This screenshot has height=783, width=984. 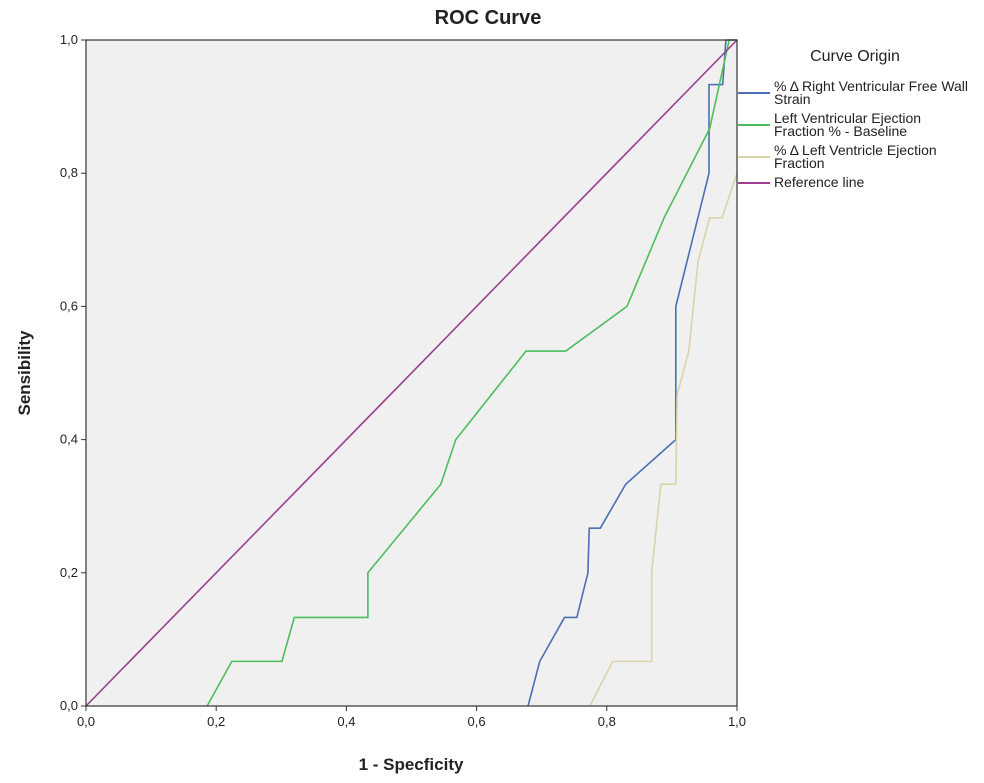 What do you see at coordinates (69, 705) in the screenshot?
I see `y-tick-label: 0,0` at bounding box center [69, 705].